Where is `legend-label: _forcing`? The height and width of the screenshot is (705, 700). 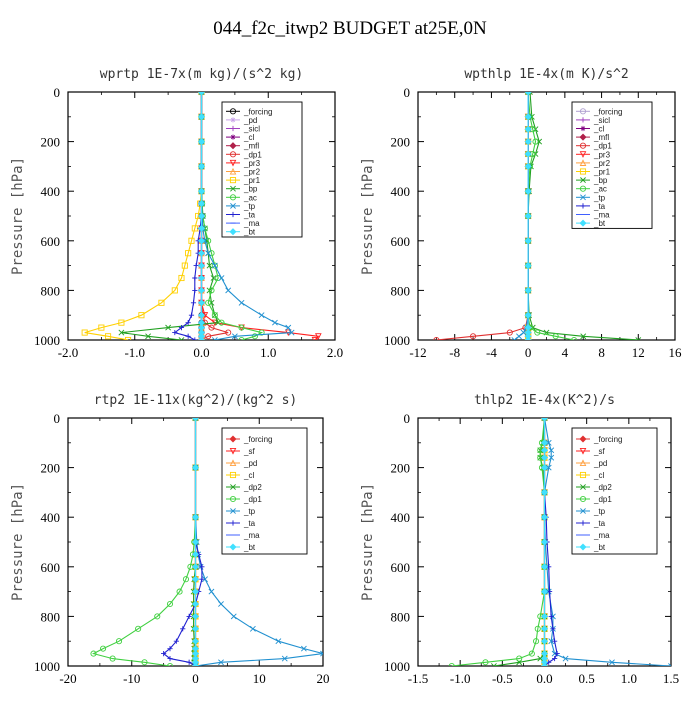
legend-label: _forcing is located at coordinates (257, 439).